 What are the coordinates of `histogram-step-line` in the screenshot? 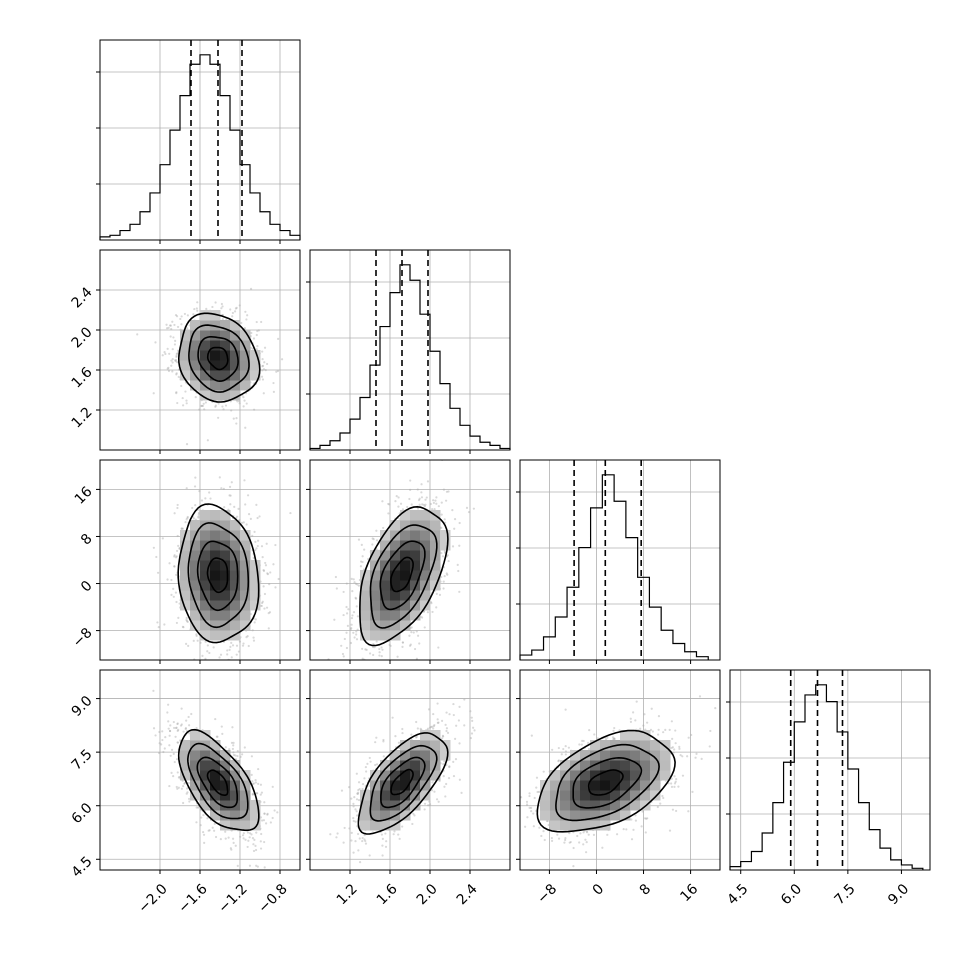 It's located at (614, 567).